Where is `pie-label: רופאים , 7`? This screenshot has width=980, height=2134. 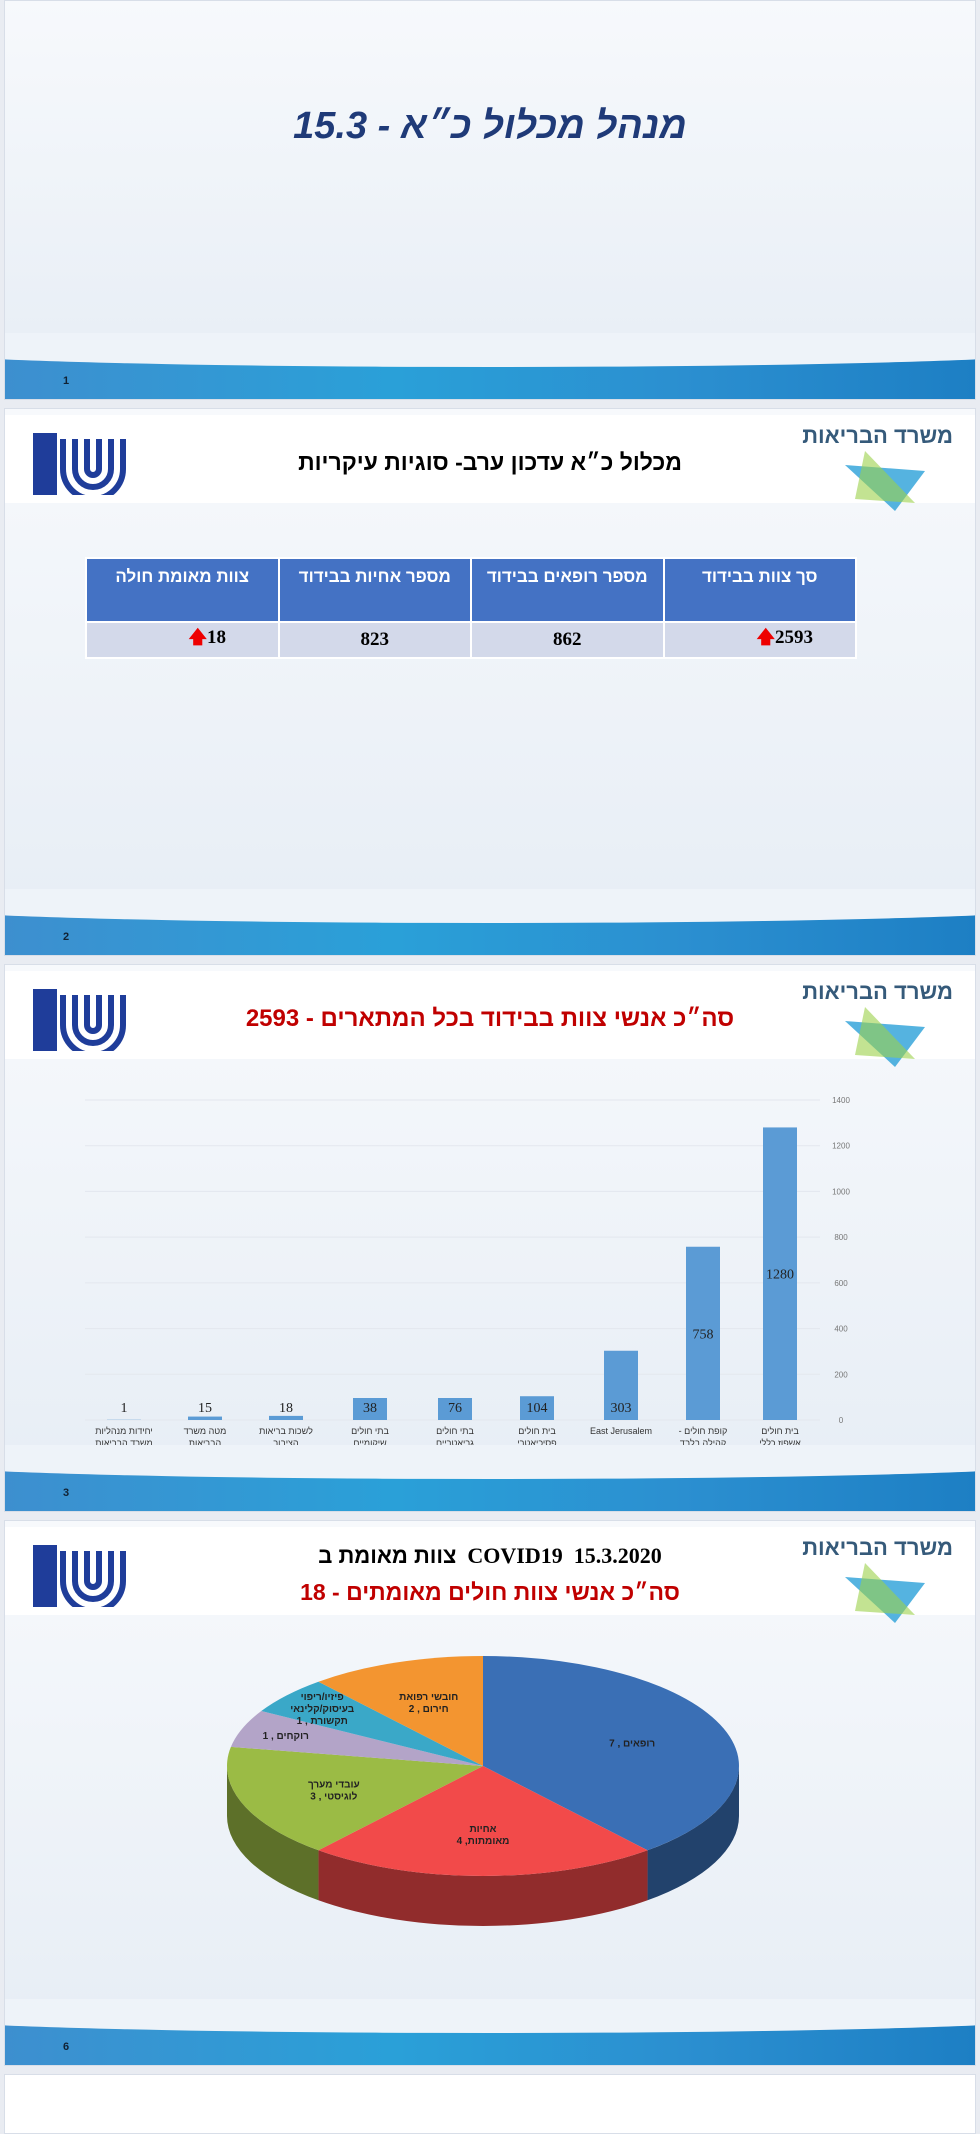 pie-label: רופאים , 7 is located at coordinates (632, 1744).